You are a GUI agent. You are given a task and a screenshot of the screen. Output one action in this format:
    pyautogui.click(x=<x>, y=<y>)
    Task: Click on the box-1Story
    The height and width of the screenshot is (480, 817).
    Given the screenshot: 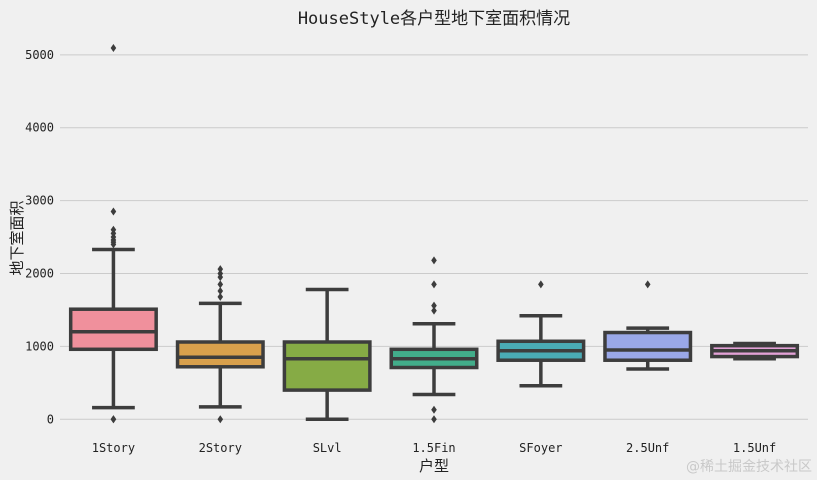 What is the action you would take?
    pyautogui.click(x=113, y=233)
    